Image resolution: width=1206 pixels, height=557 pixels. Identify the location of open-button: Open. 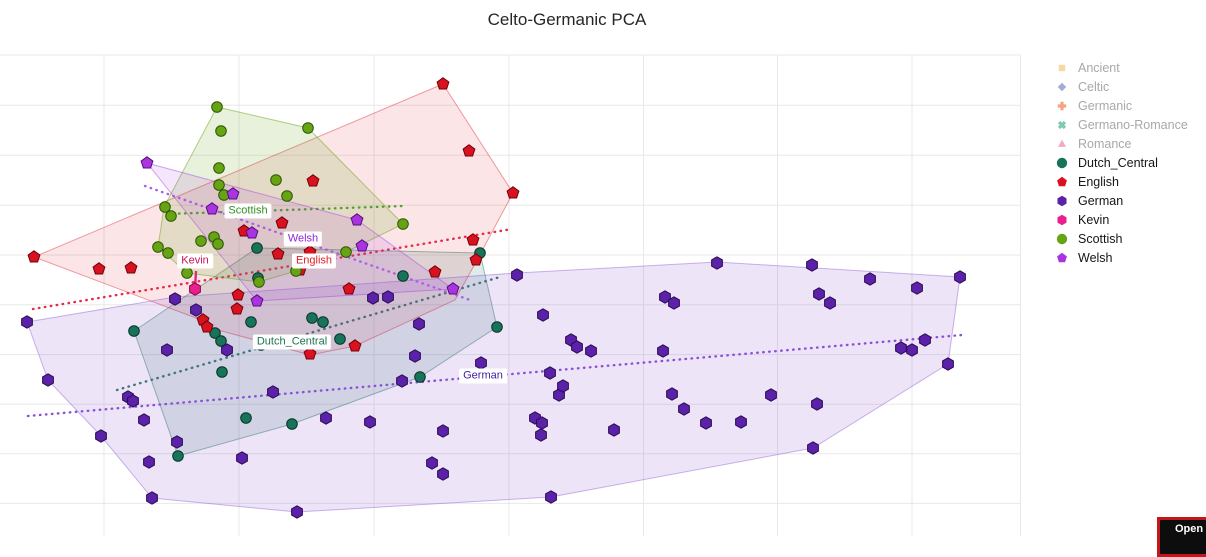
(1181, 537).